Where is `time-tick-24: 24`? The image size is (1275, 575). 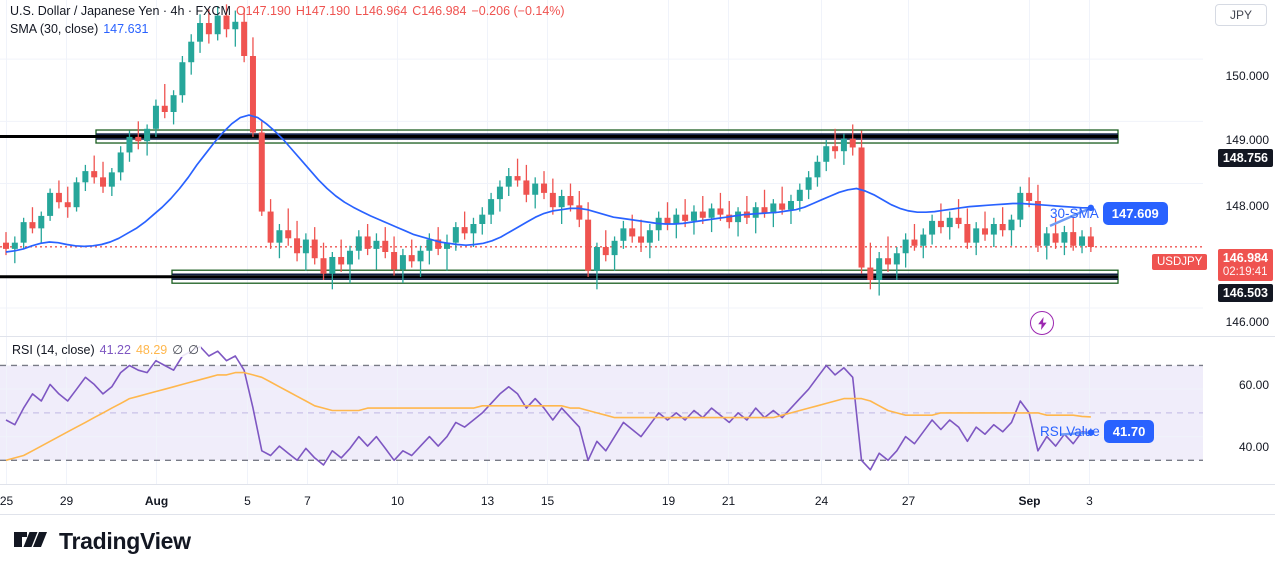
time-tick-24: 24 is located at coordinates (821, 501).